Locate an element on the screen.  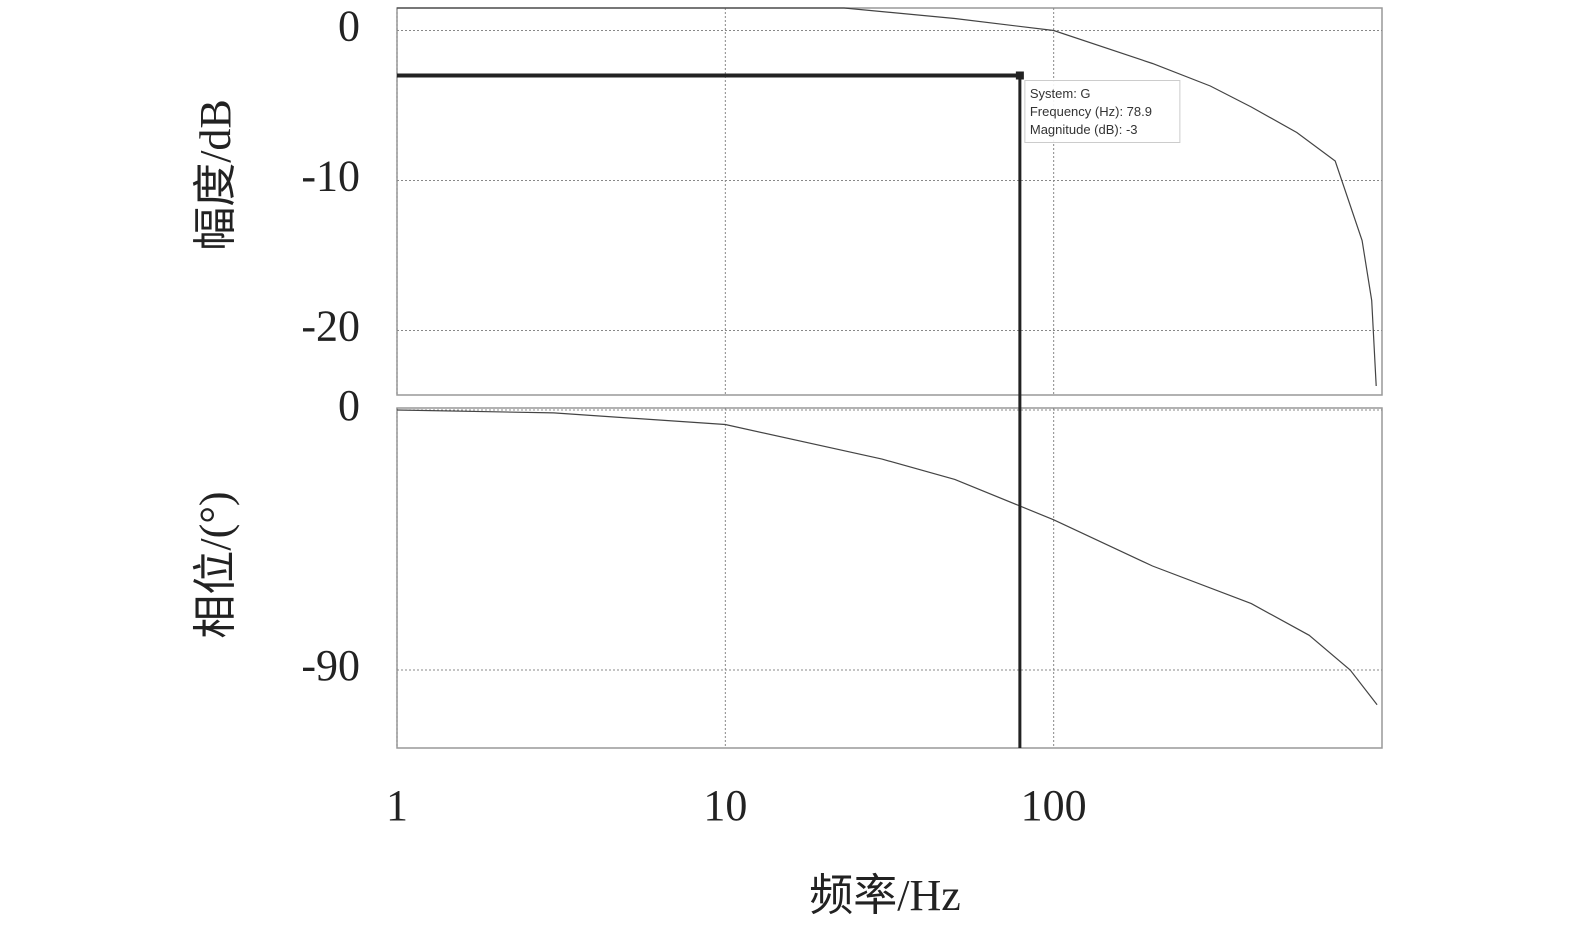
y-tick-label: -20 is located at coordinates (330, 326).